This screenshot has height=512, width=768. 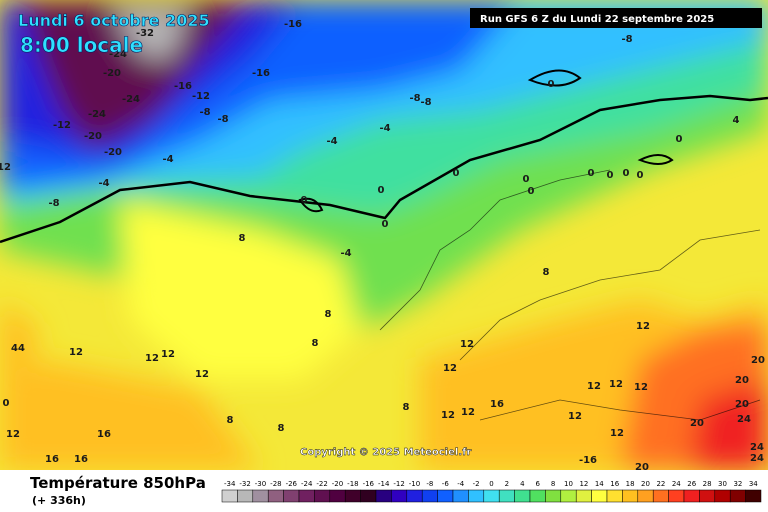 I want to click on legend-label: 26, so click(x=691, y=484).